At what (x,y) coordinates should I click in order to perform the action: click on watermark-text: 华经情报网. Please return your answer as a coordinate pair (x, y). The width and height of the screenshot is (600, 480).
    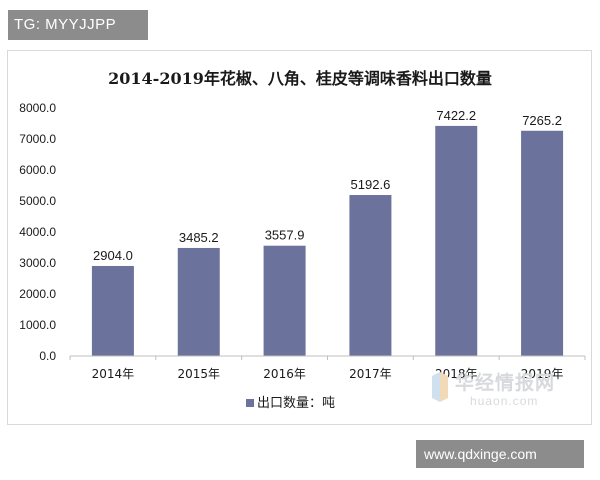
    Looking at the image, I should click on (505, 383).